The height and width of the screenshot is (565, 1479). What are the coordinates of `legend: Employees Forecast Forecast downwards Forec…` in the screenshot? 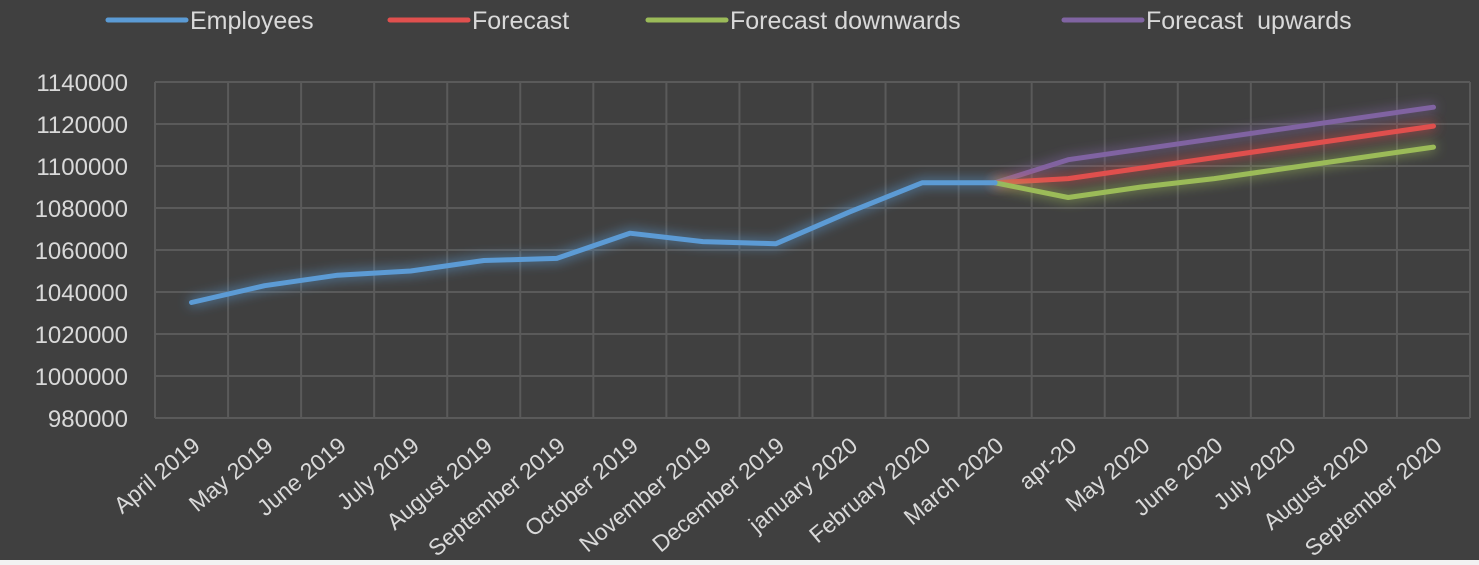 It's located at (728, 21).